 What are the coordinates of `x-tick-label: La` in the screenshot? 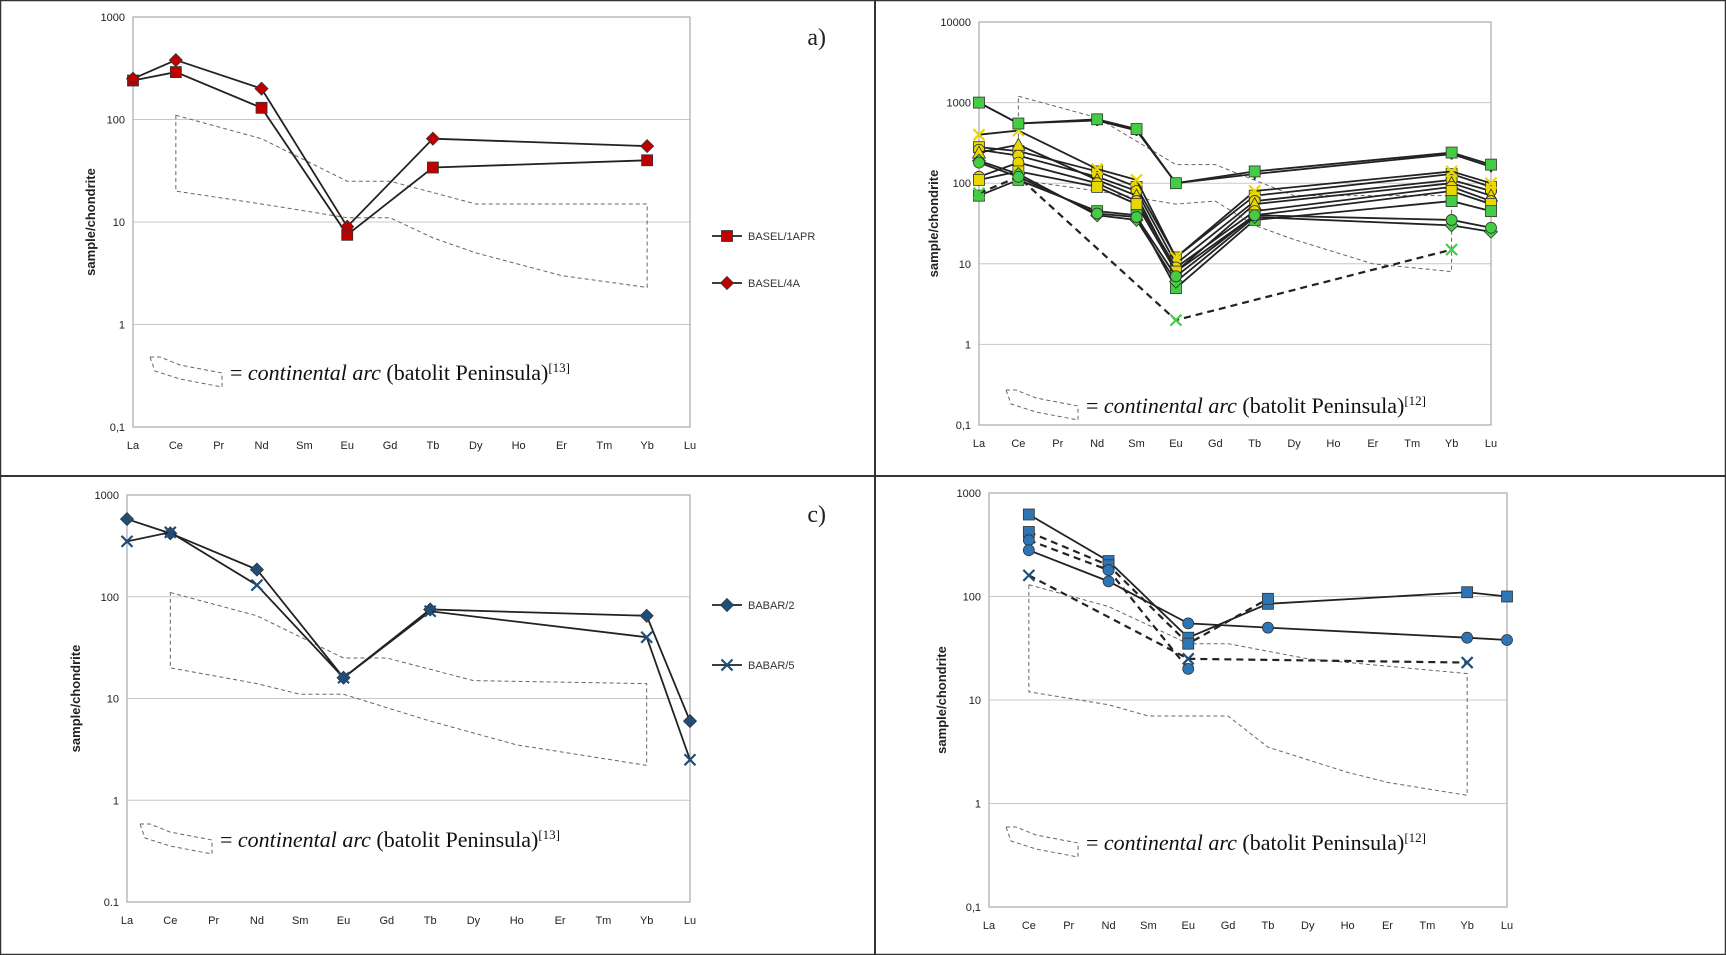 It's located at (127, 921).